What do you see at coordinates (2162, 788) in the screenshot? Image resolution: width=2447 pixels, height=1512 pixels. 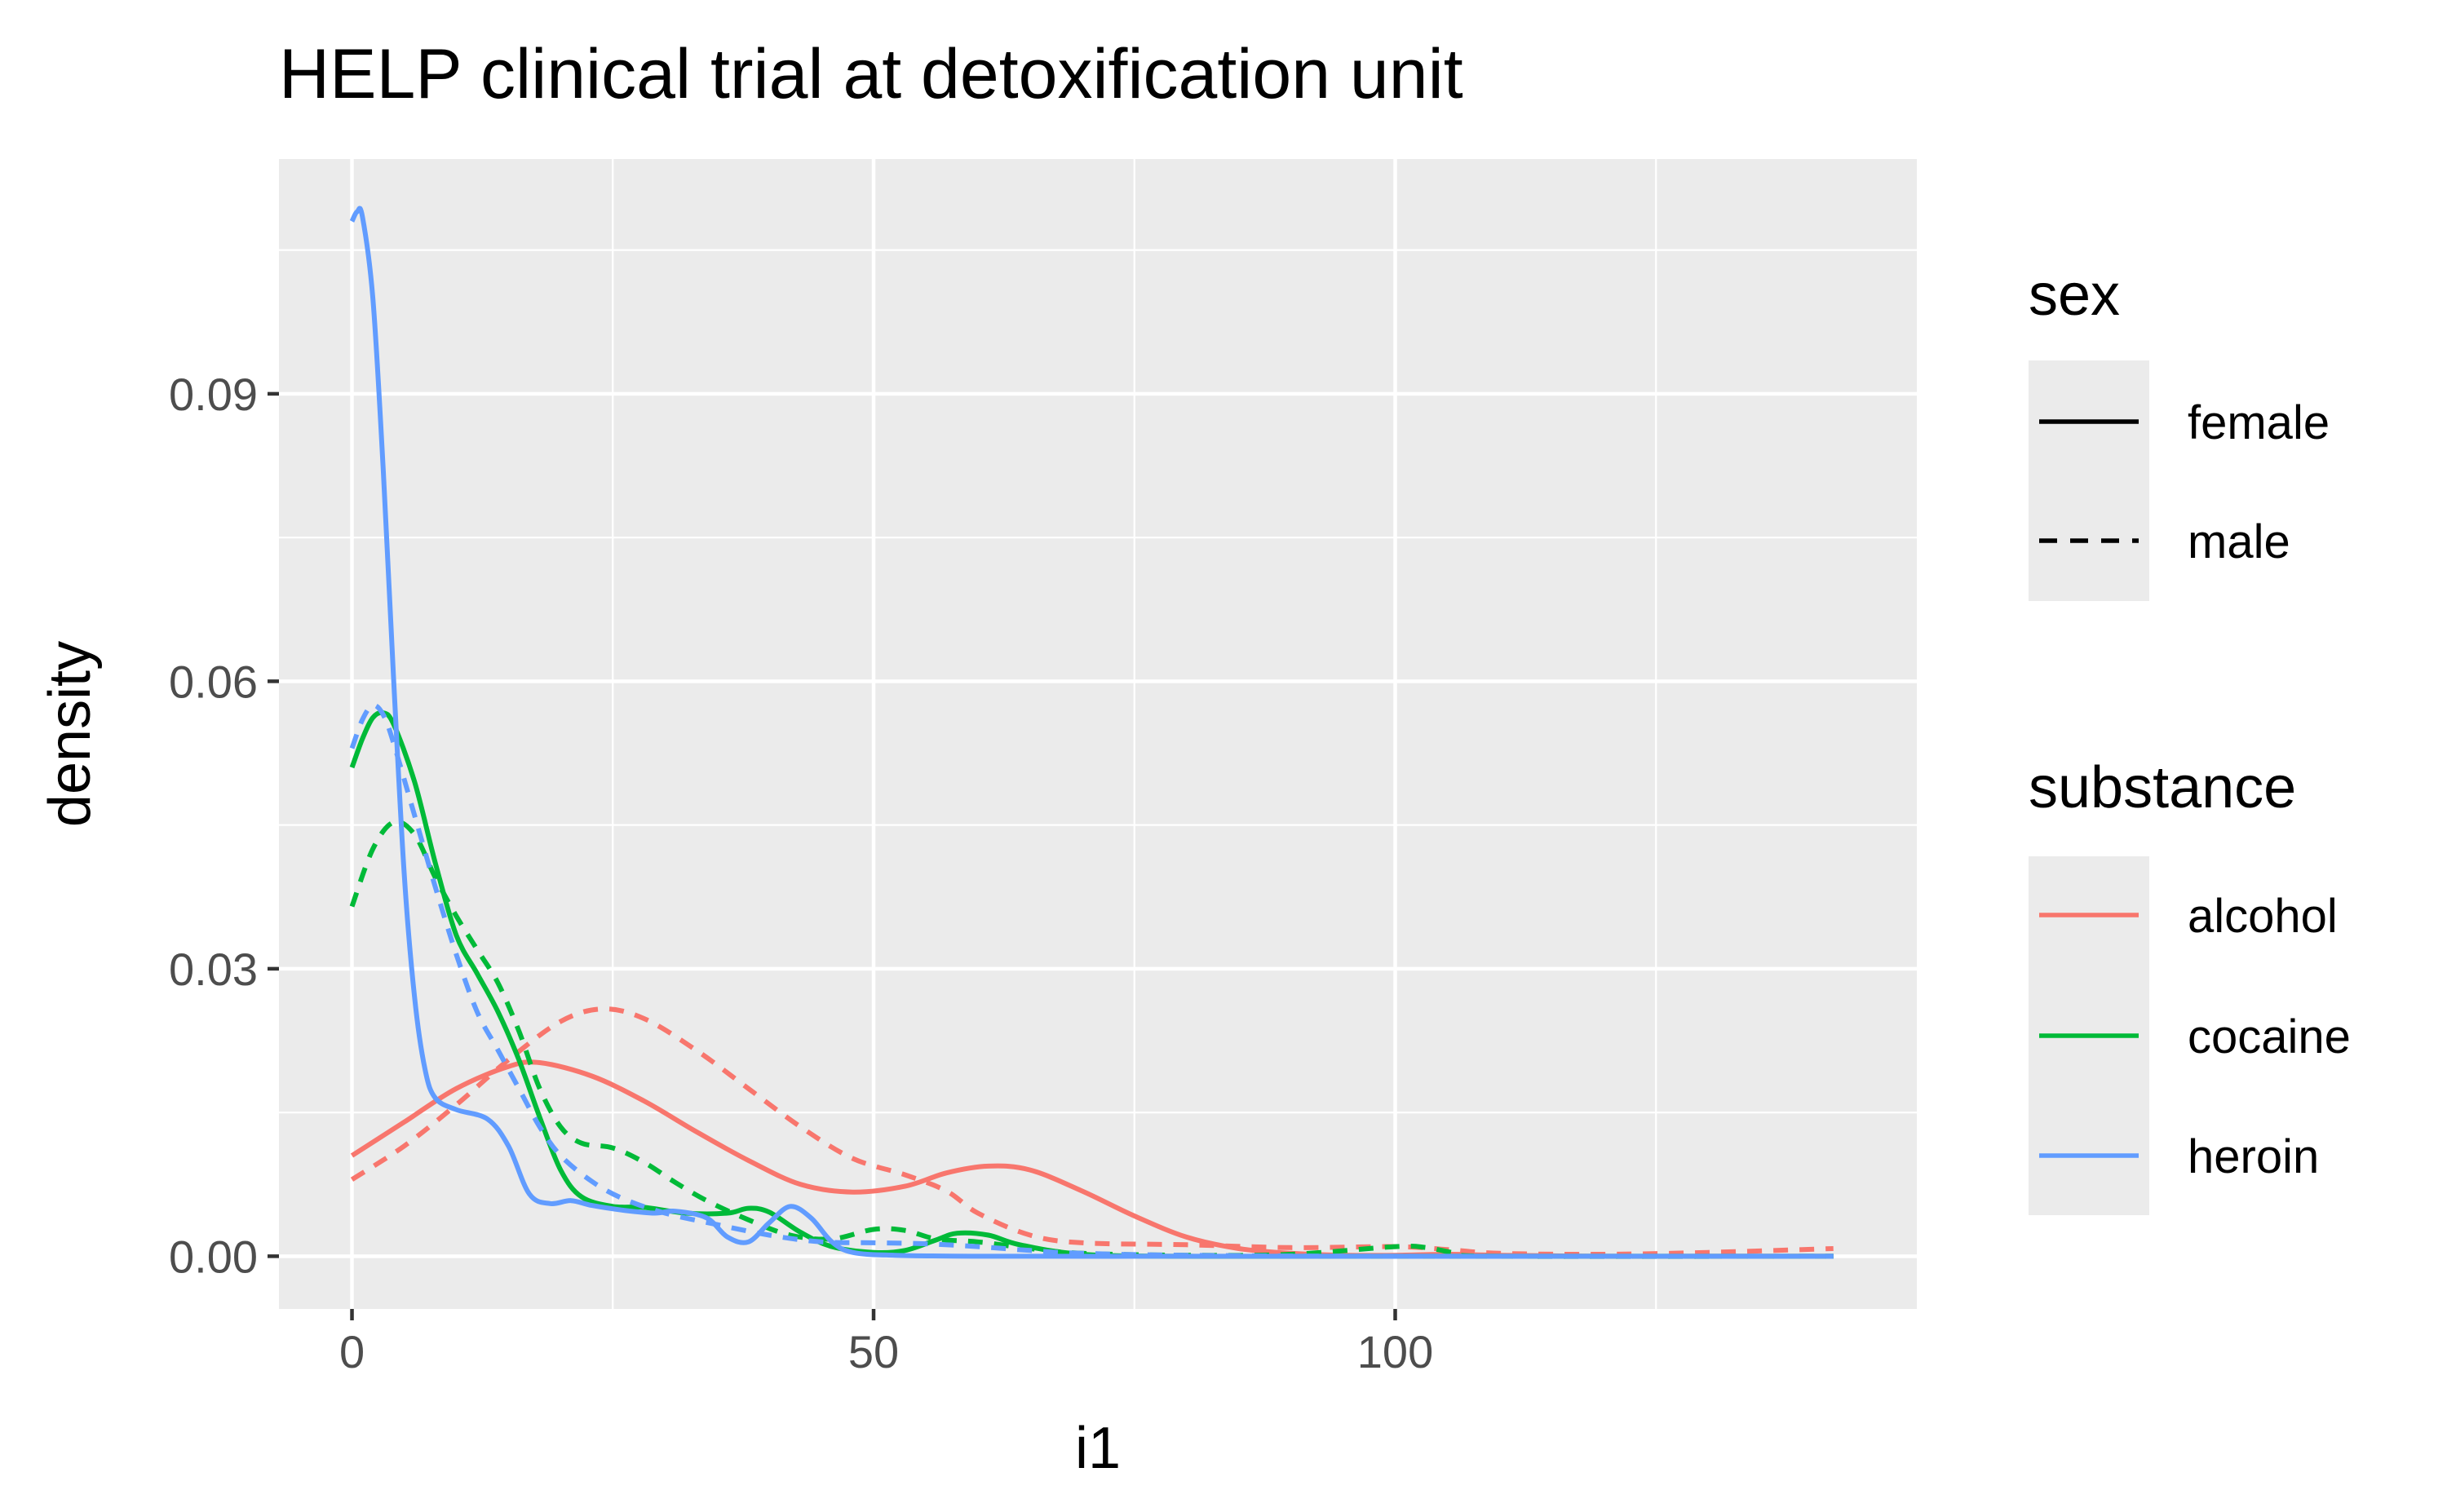 I see `legend-substance-title: substance` at bounding box center [2162, 788].